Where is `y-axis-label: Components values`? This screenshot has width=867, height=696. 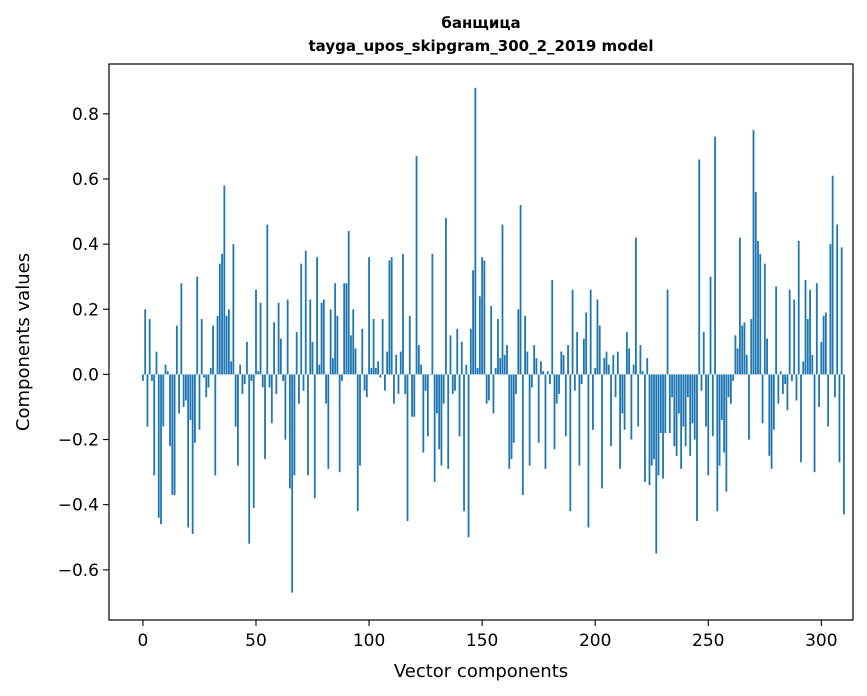 y-axis-label: Components values is located at coordinates (23, 342).